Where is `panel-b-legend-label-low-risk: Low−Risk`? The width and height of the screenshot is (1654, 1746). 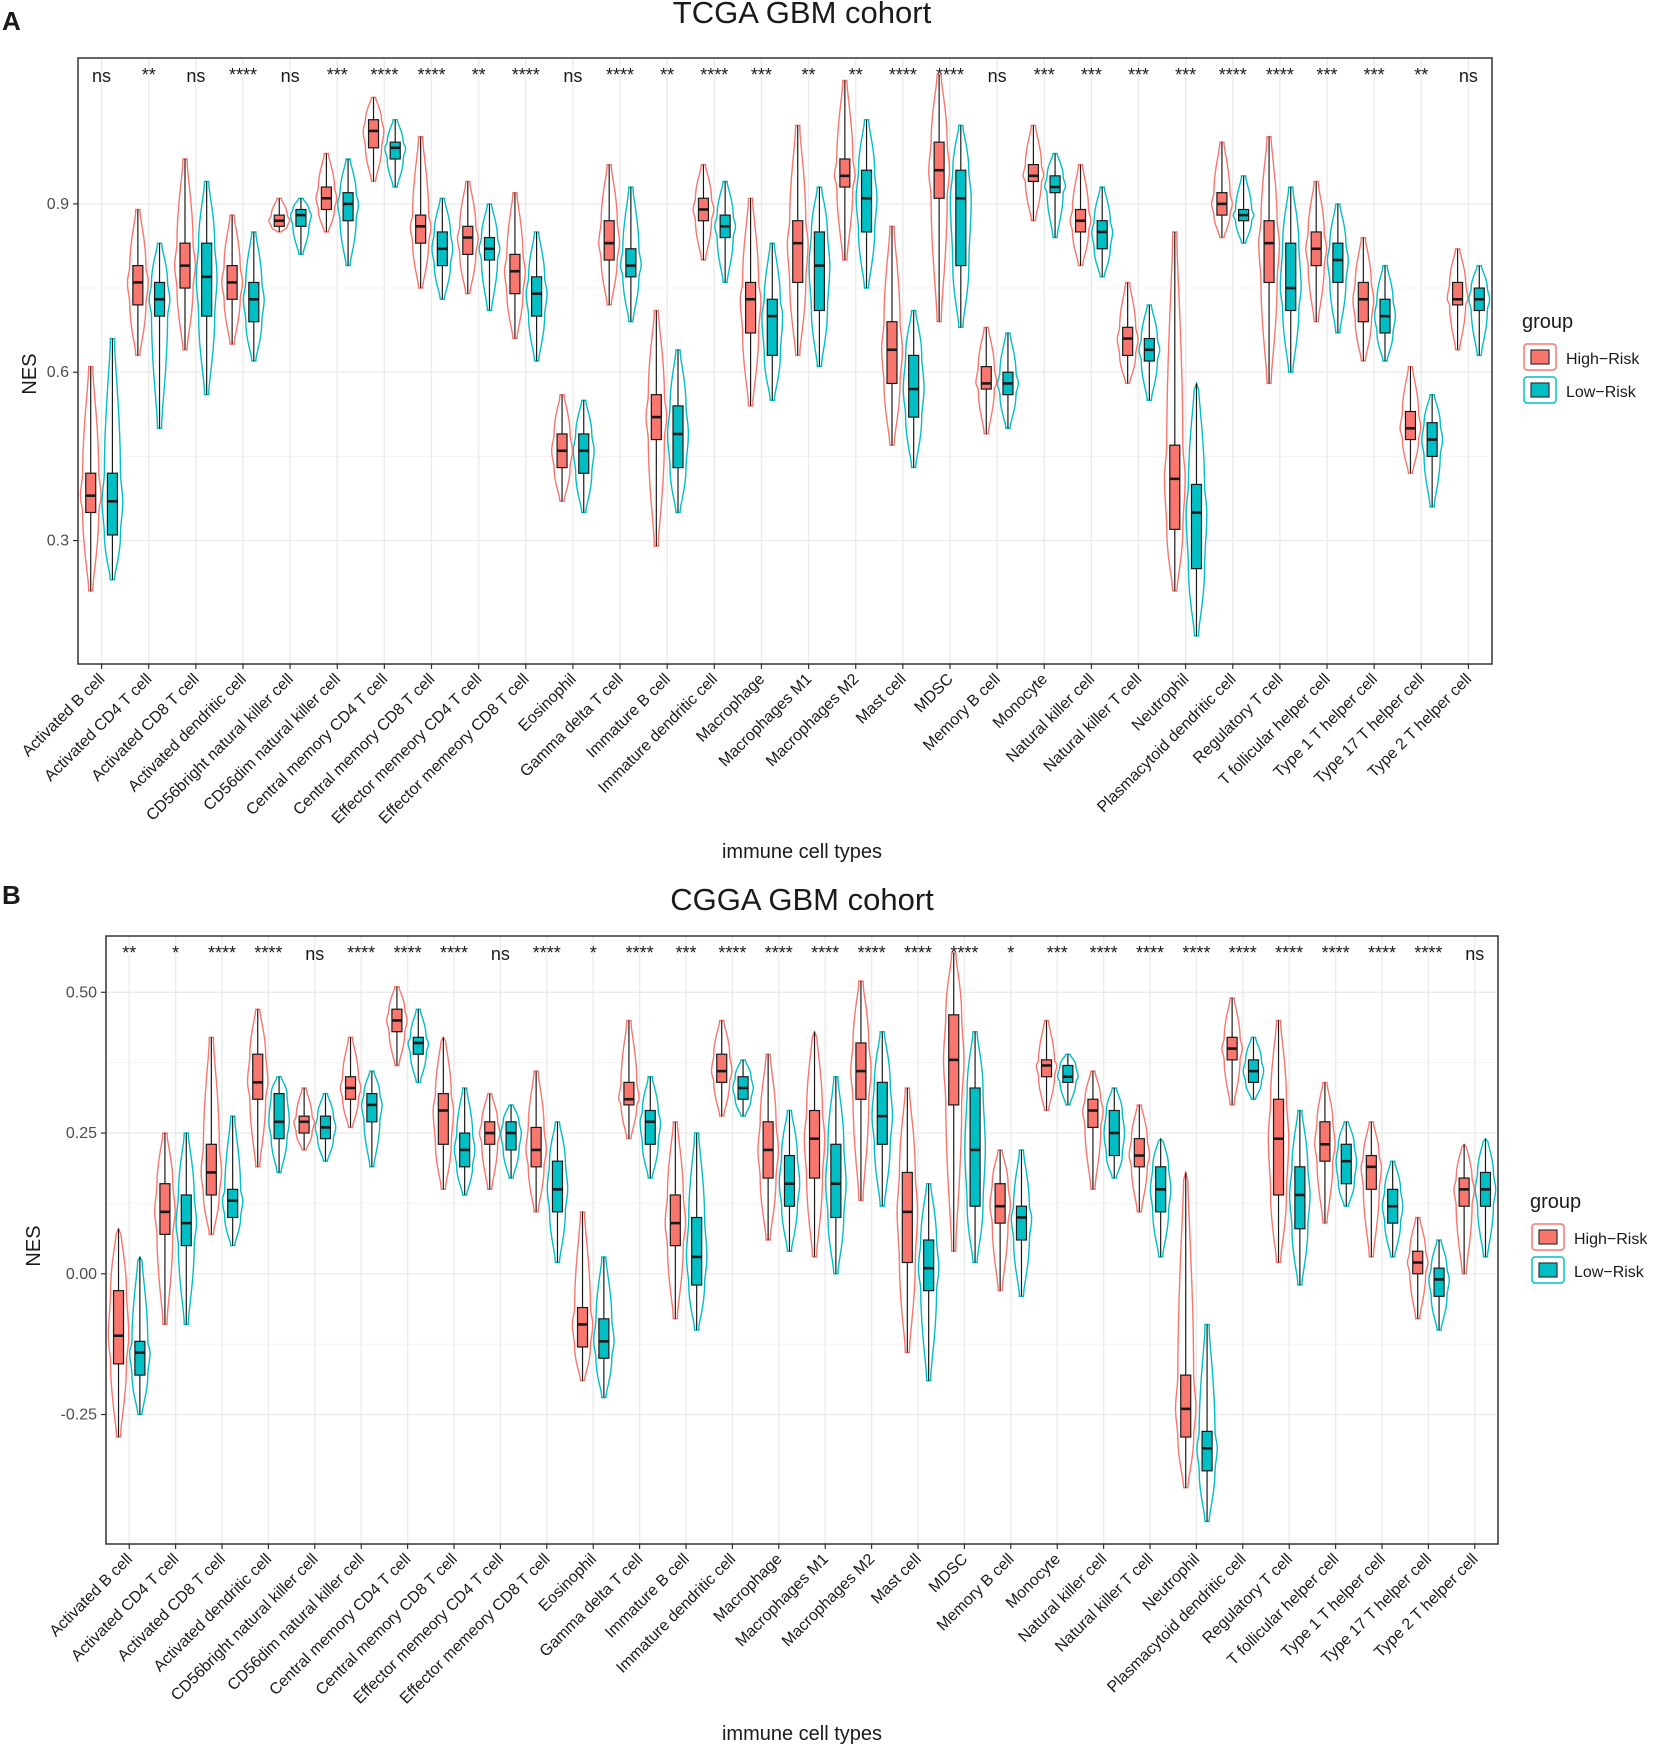
panel-b-legend-label-low-risk: Low−Risk is located at coordinates (1609, 1272).